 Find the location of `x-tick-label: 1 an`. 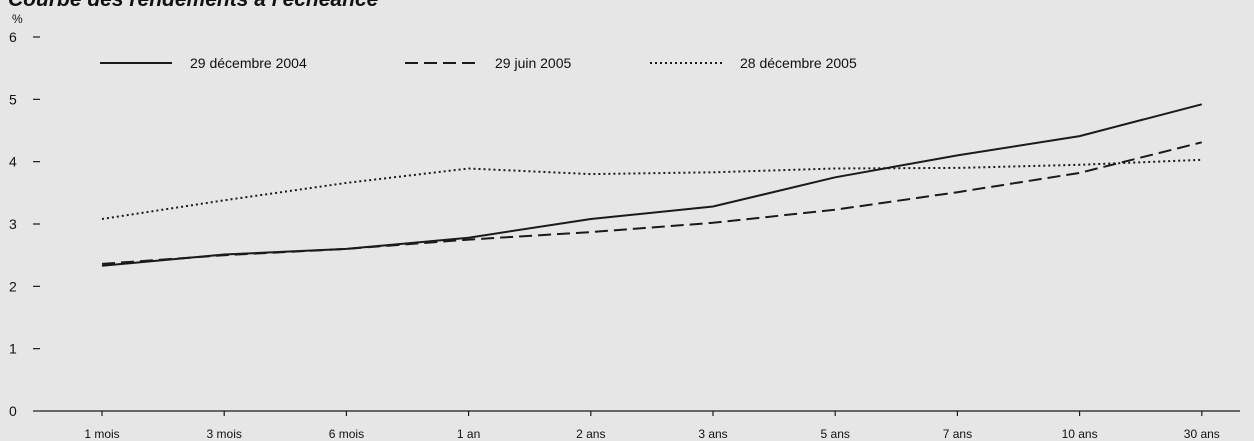

x-tick-label: 1 an is located at coordinates (468, 434).